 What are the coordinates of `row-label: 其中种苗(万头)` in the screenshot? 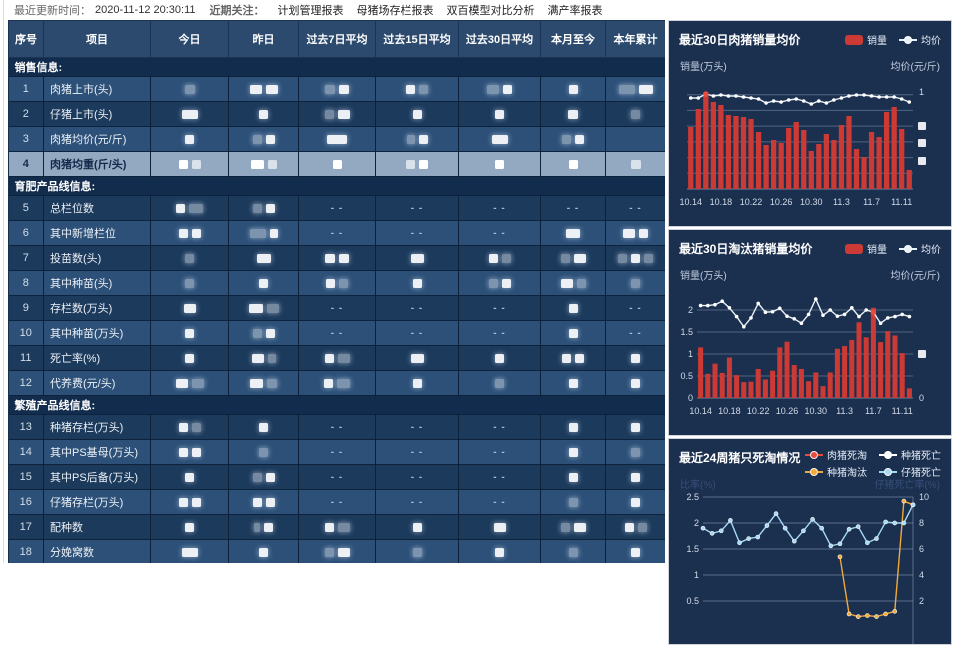 It's located at (97, 333).